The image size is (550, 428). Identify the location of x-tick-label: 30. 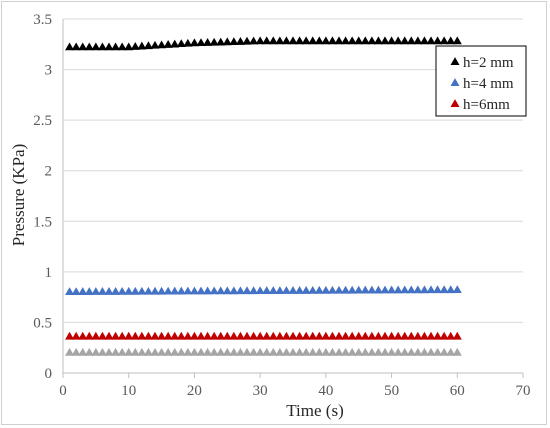
(260, 391).